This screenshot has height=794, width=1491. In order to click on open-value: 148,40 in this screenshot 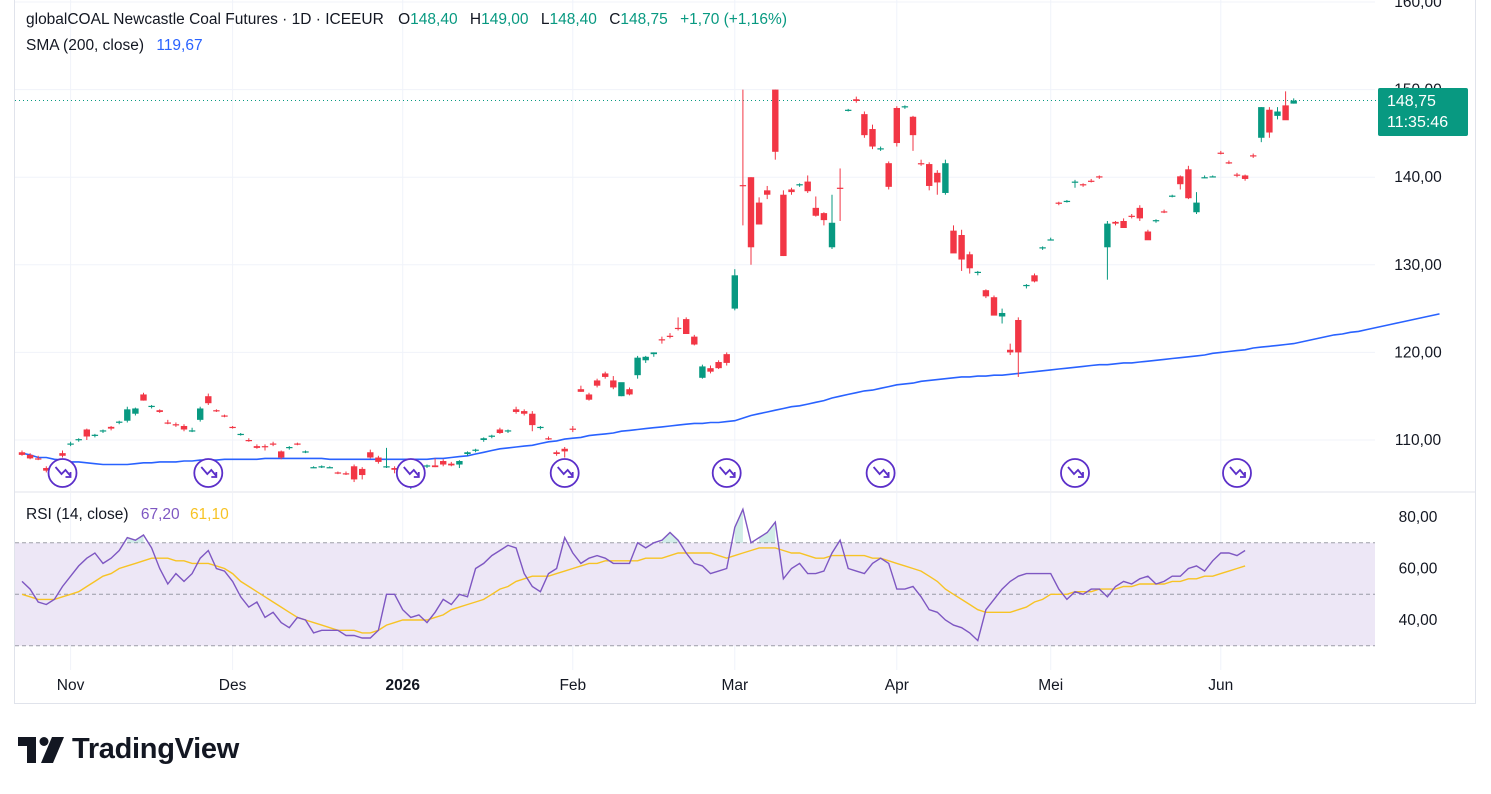, I will do `click(434, 19)`.